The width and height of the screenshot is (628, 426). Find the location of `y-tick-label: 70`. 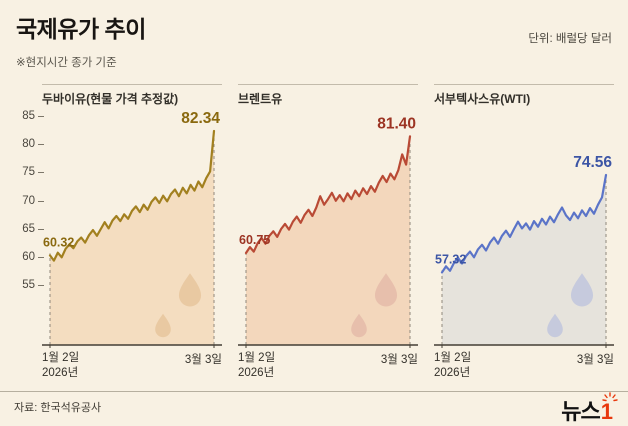

y-tick-label: 70 is located at coordinates (28, 201).